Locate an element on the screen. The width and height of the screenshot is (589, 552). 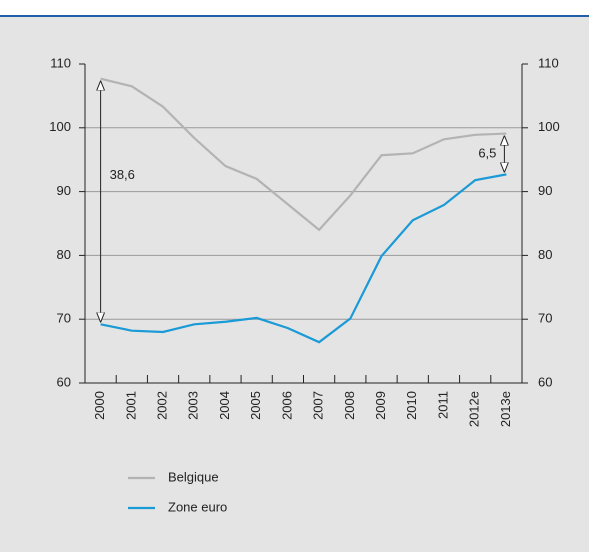
x-tick-label: 2011 is located at coordinates (442, 405).